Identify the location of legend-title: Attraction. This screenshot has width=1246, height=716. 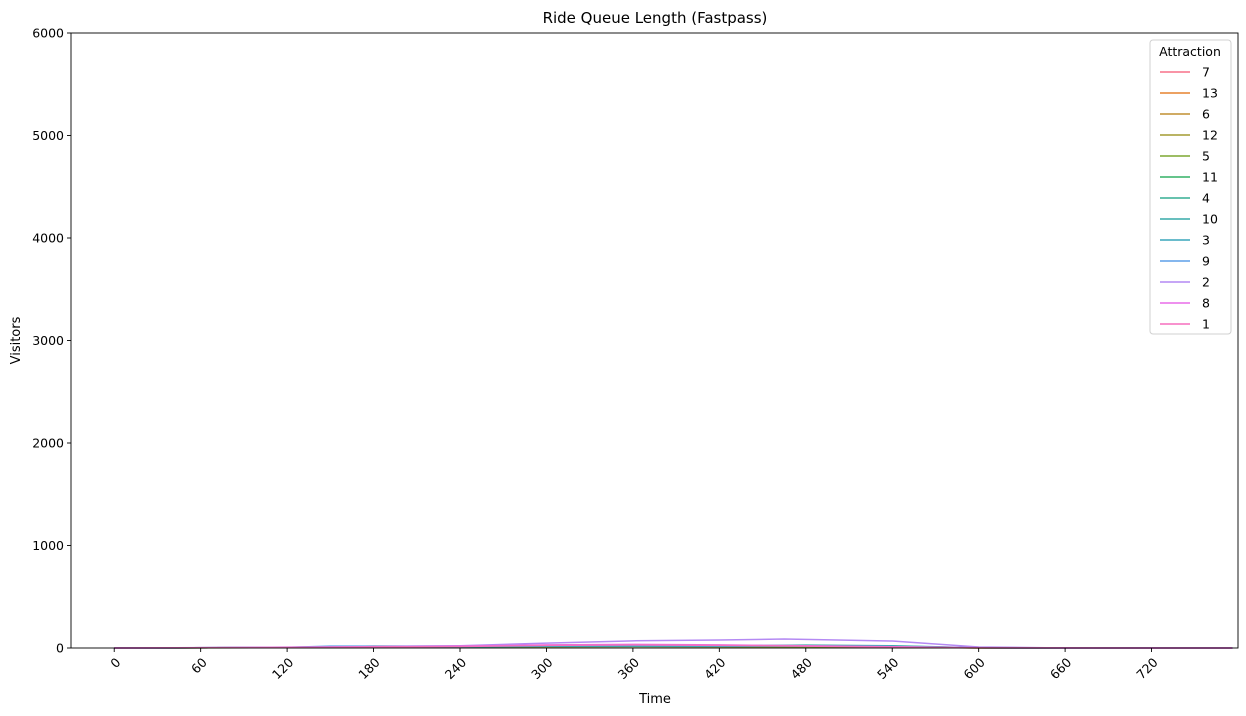
(1190, 51).